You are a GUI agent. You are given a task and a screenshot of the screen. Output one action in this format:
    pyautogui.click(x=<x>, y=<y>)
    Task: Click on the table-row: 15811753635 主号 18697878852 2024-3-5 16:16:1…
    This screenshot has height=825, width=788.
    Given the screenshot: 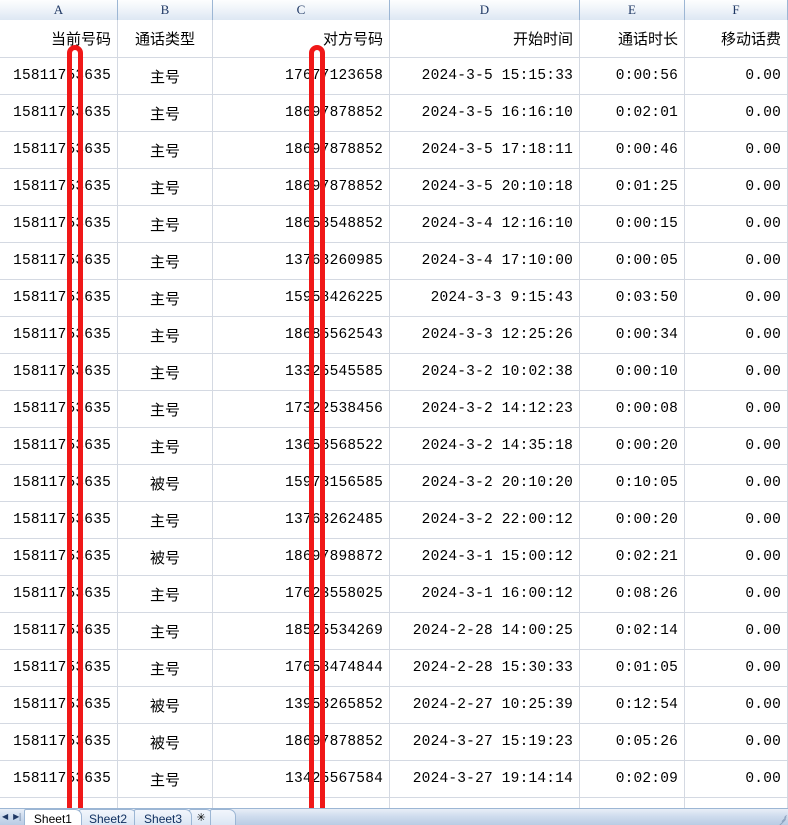 What is the action you would take?
    pyautogui.click(x=394, y=113)
    